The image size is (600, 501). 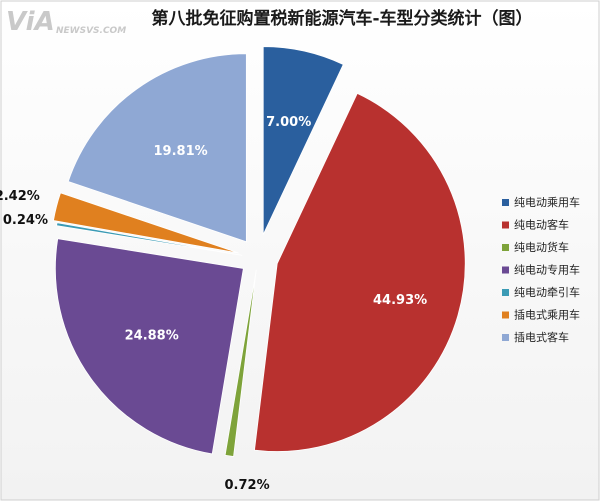 What do you see at coordinates (288, 122) in the screenshot?
I see `data-label-1: 7.00%` at bounding box center [288, 122].